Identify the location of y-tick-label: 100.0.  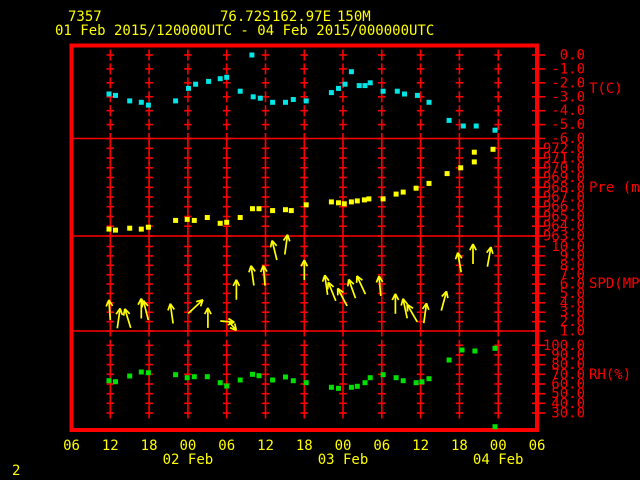
(564, 346).